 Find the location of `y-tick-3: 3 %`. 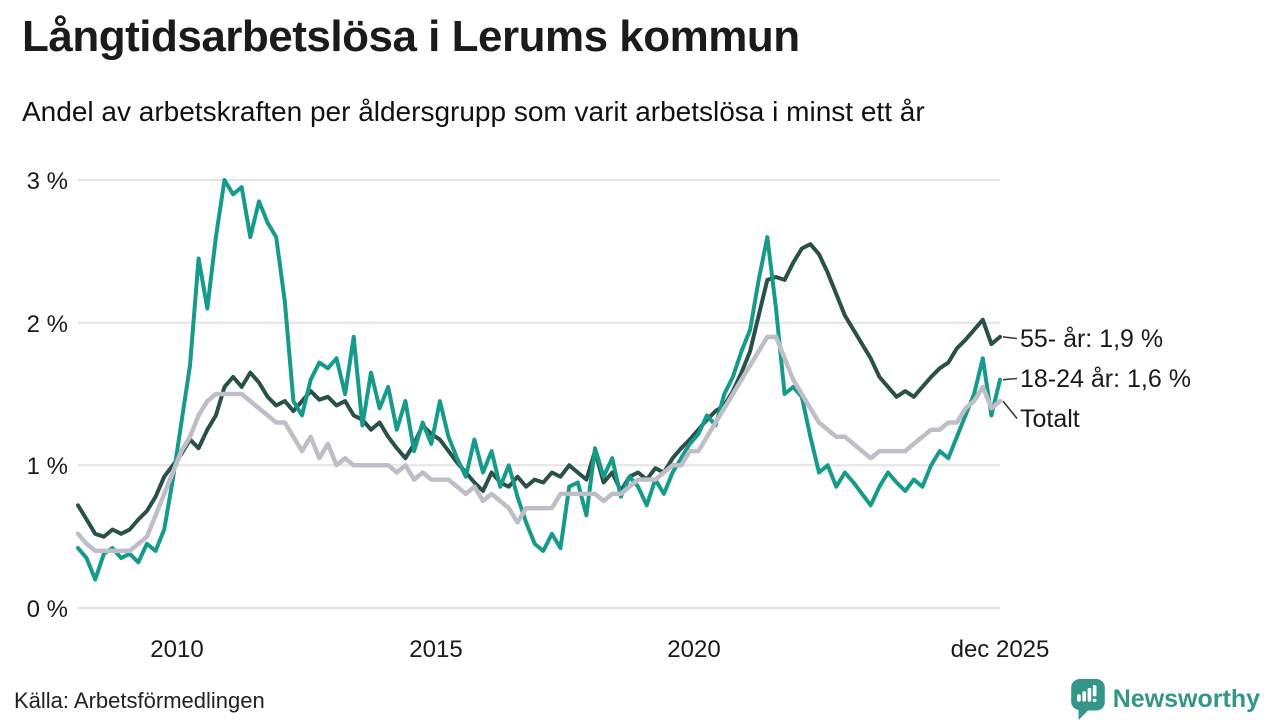

y-tick-3: 3 % is located at coordinates (47, 181).